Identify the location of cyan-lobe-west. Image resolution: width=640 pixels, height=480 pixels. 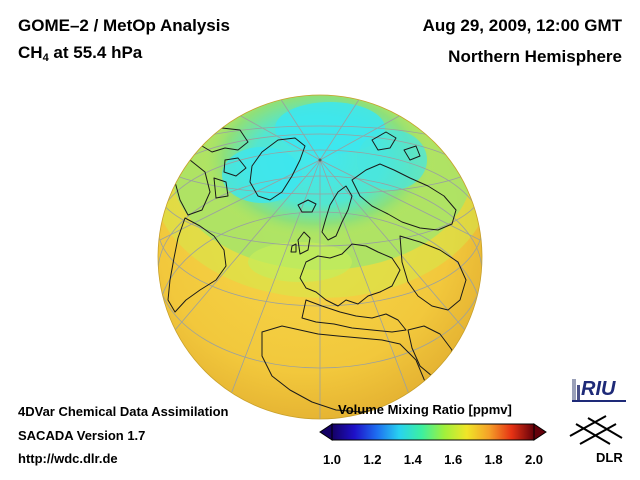
(262, 175).